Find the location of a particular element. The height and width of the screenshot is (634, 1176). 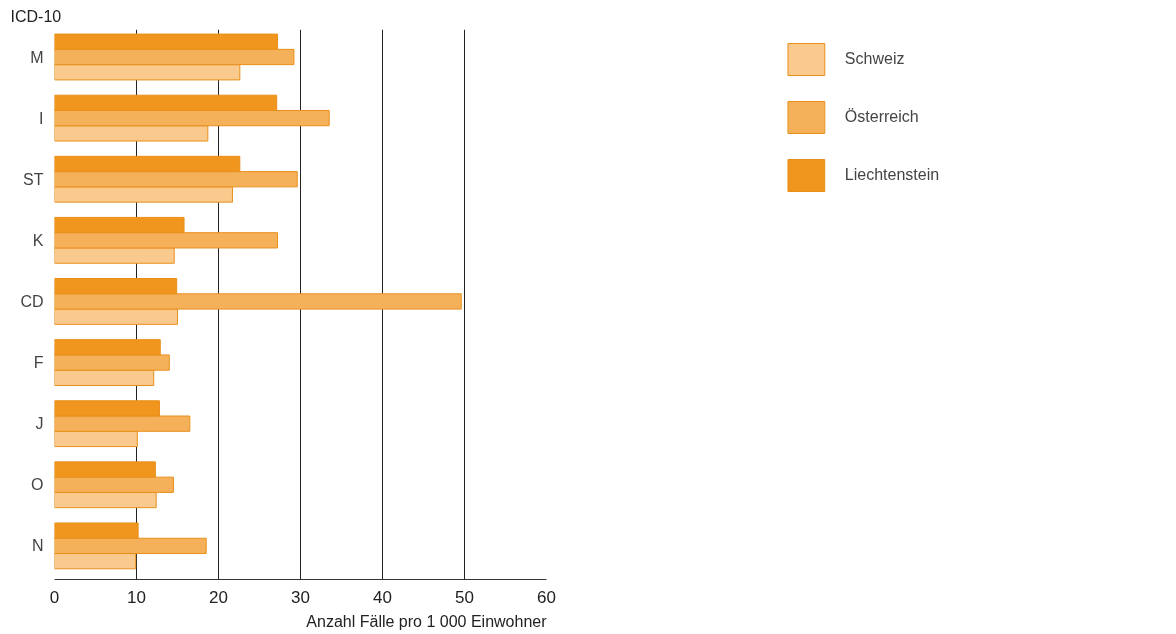

x-tick-label: 30 is located at coordinates (300, 597).